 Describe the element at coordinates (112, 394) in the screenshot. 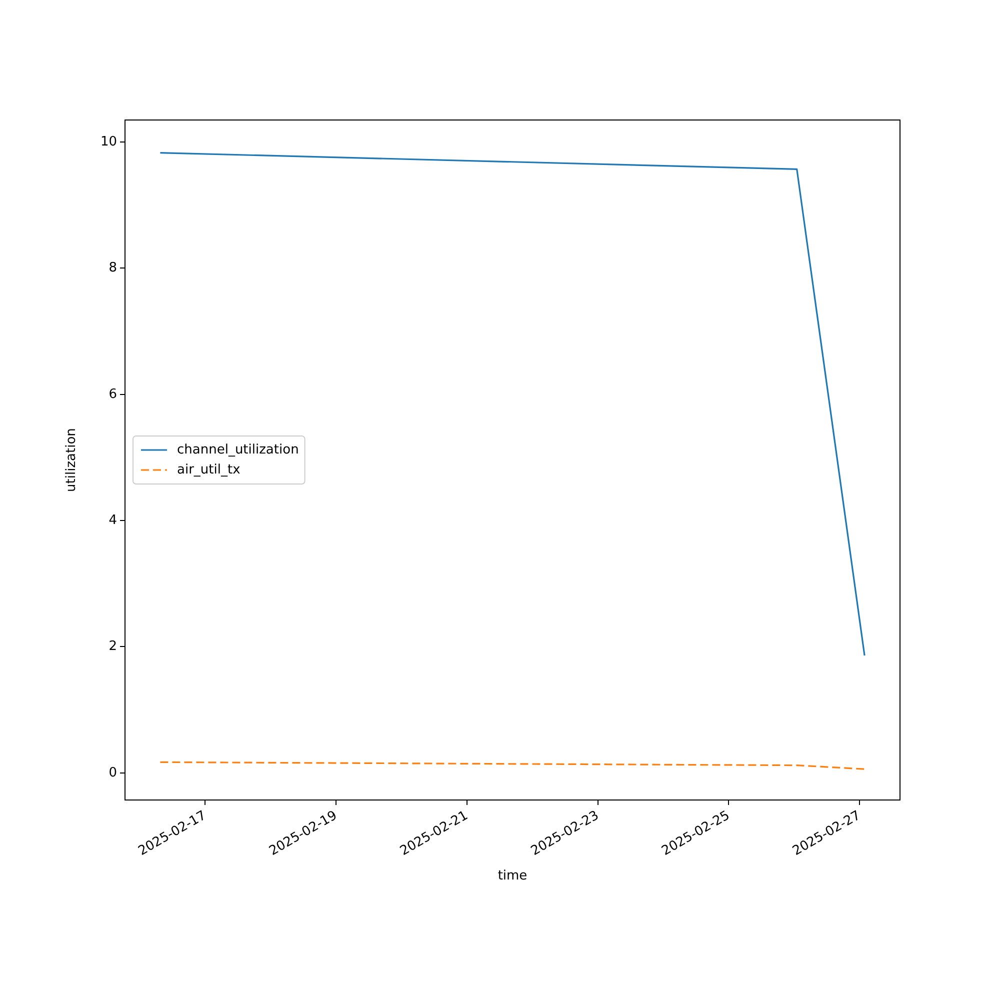

I see `y-tick-label: 6` at that location.